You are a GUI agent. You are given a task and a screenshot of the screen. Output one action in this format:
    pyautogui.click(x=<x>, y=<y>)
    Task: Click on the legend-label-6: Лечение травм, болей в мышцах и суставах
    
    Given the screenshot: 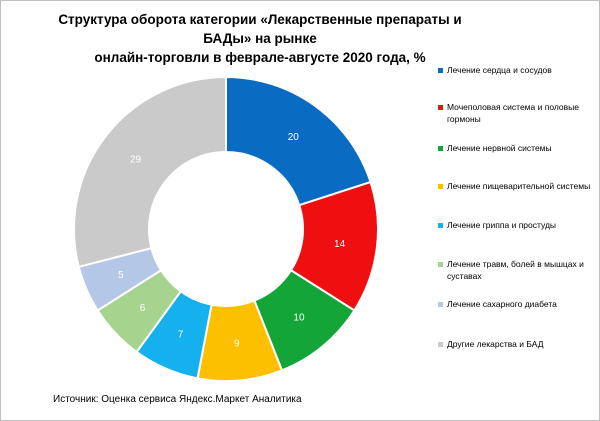 What is the action you would take?
    pyautogui.click(x=515, y=270)
    